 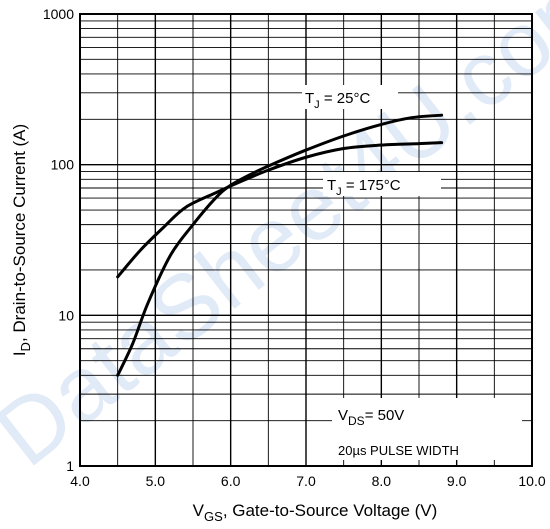 What do you see at coordinates (382, 481) in the screenshot?
I see `x-tick-label: 8.0` at bounding box center [382, 481].